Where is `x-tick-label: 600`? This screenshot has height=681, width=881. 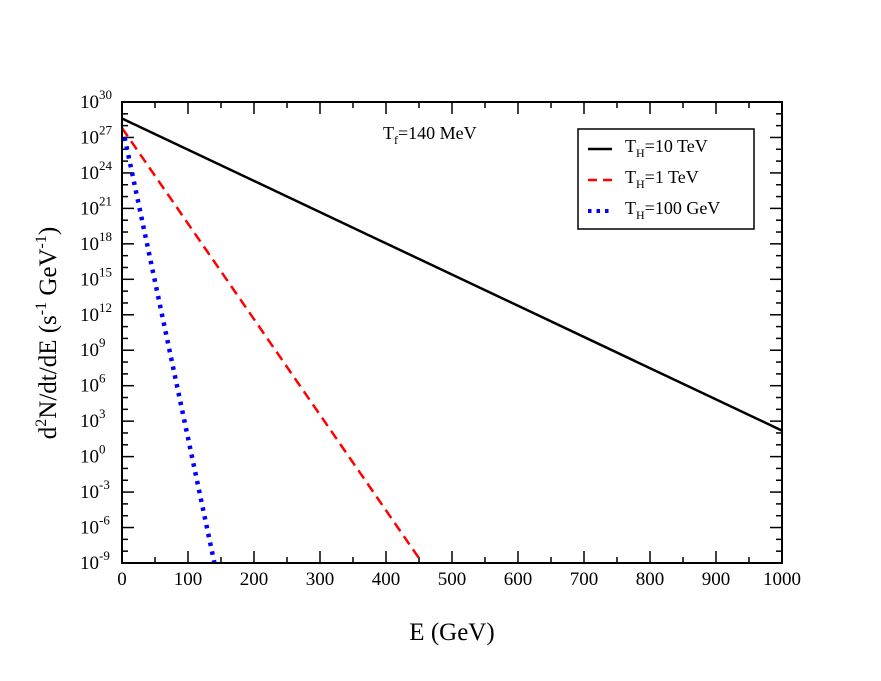 x-tick-label: 600 is located at coordinates (518, 579).